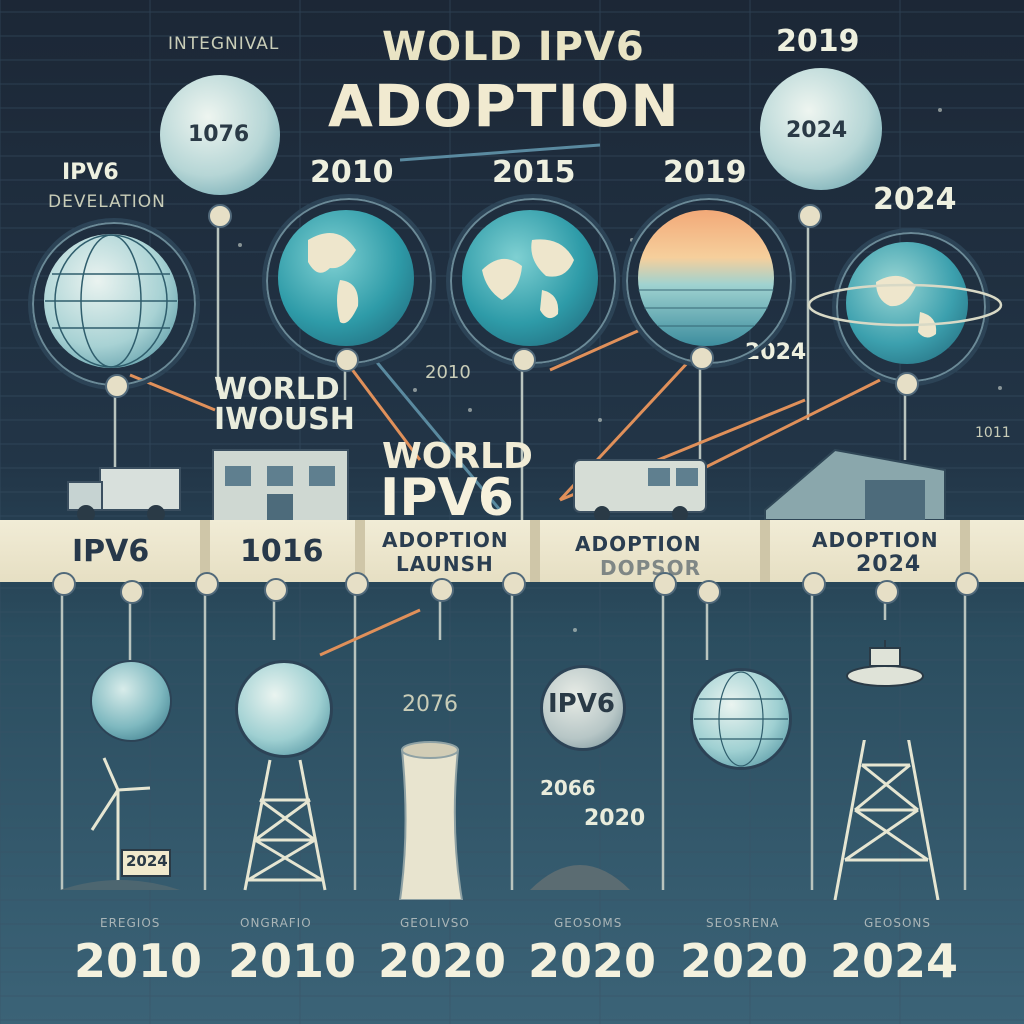 The image size is (1024, 1024). I want to click on small-globe-right-label: 2024, so click(817, 130).